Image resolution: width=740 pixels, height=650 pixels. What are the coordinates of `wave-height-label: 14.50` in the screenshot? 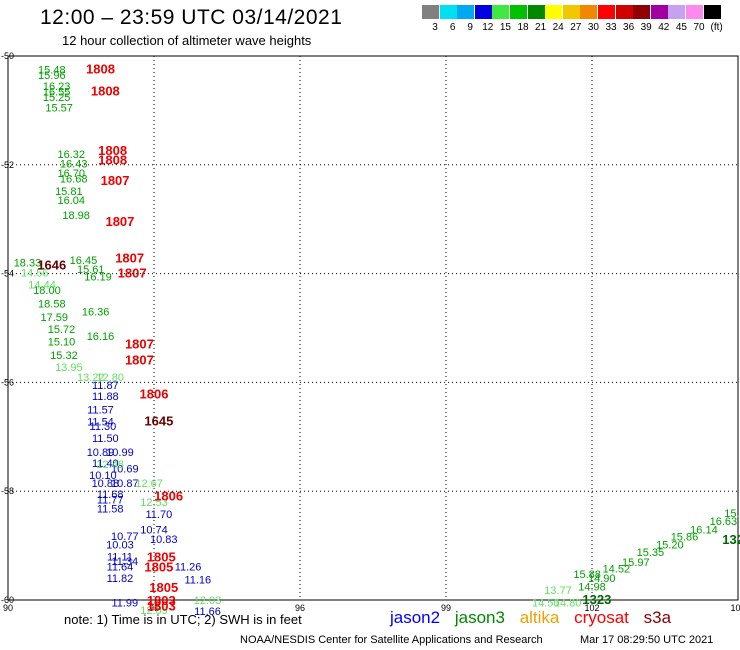 It's located at (546, 604).